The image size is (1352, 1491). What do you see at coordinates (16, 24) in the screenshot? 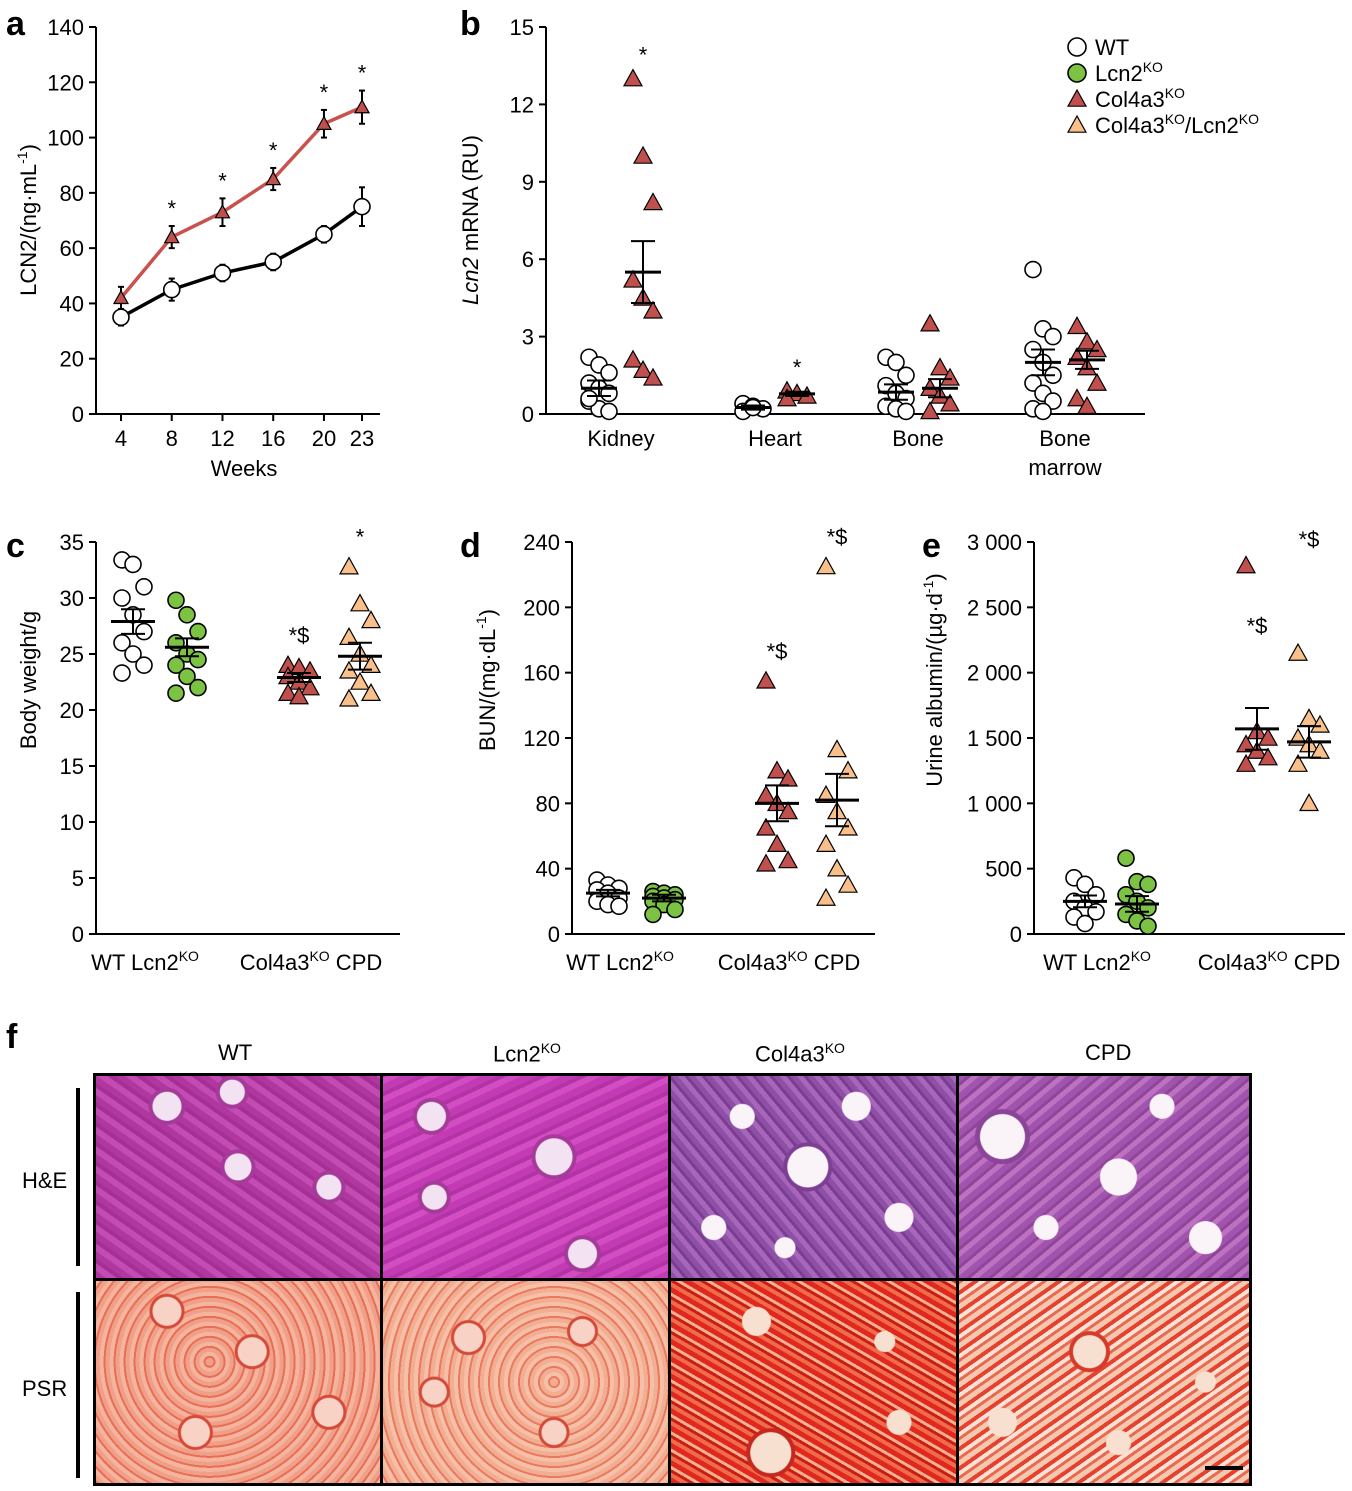
I see `panel-label-a: a` at bounding box center [16, 24].